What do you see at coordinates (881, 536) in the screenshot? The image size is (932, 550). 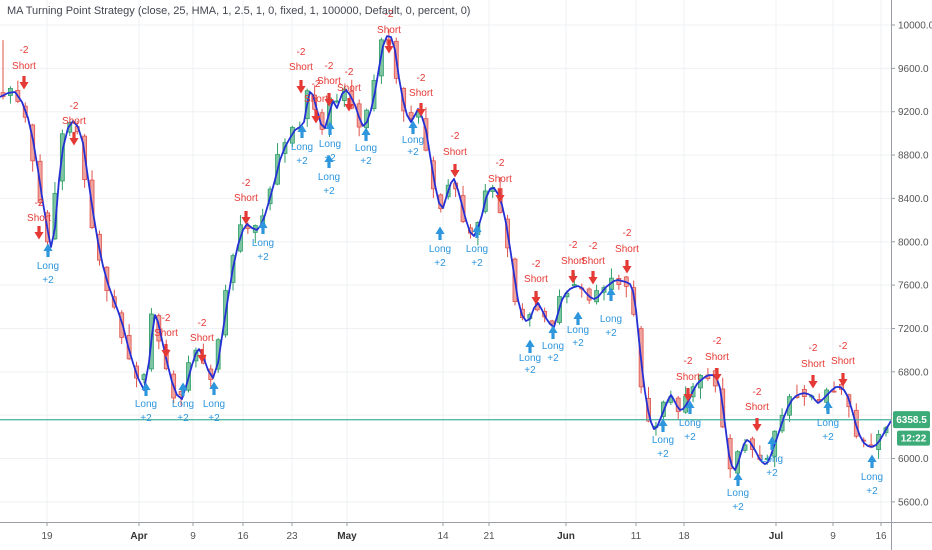 I see `x-axis-label: 16` at bounding box center [881, 536].